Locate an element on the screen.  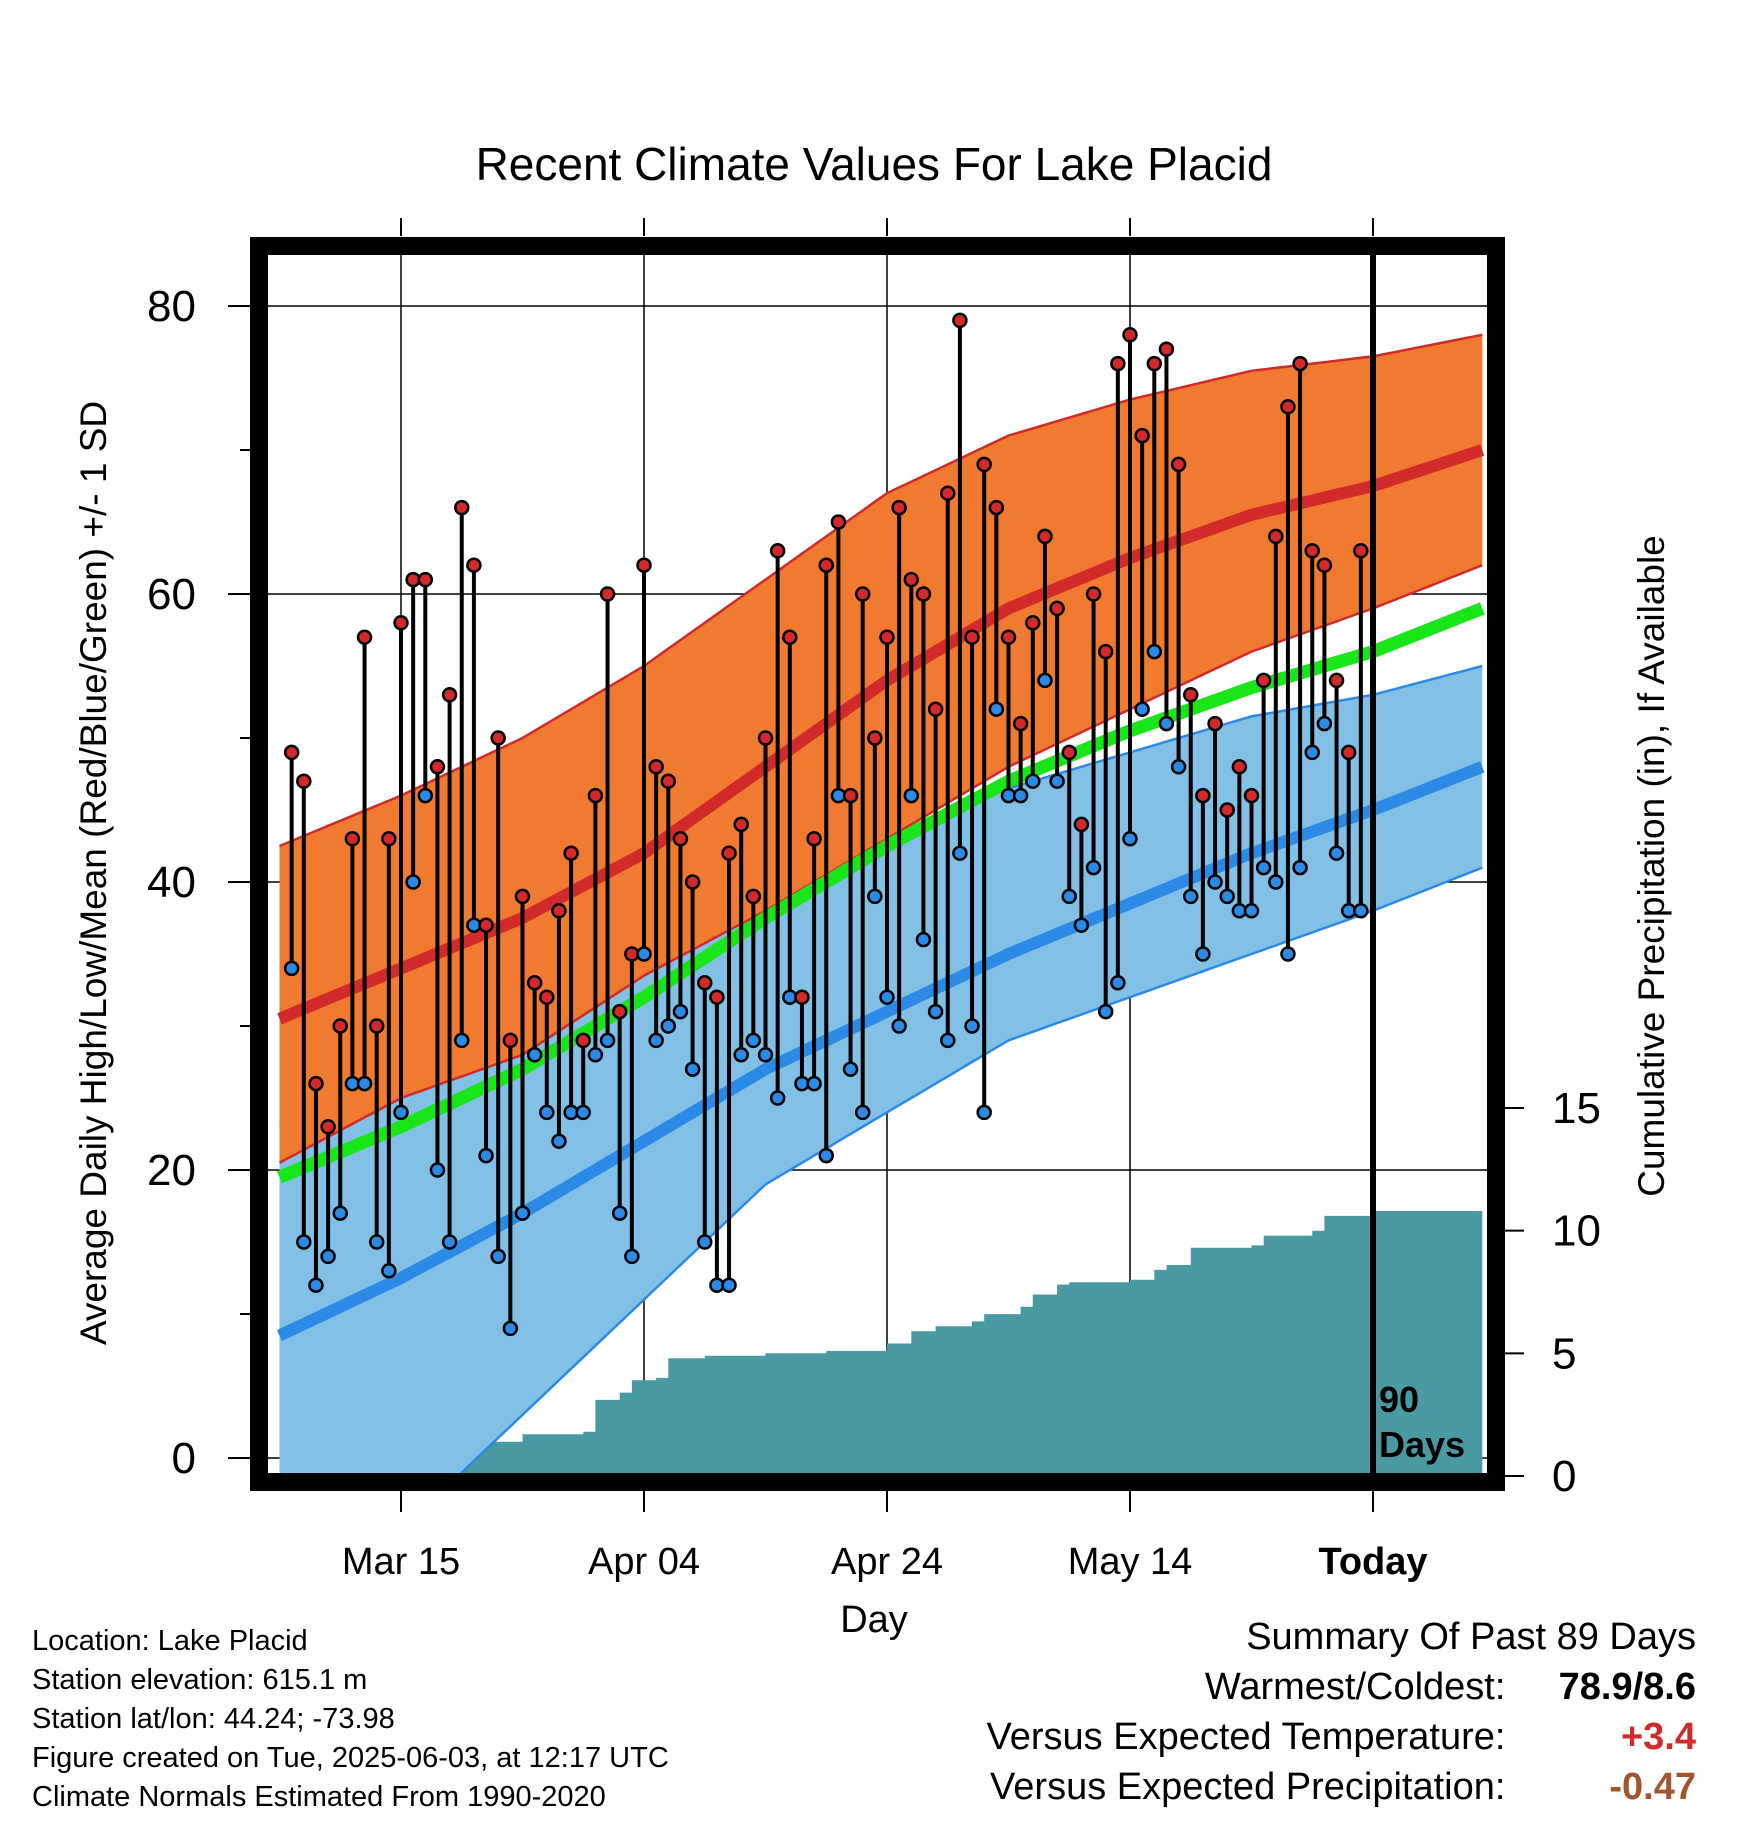
warm-cold-value: 78.9/8.6 is located at coordinates (1627, 1687).